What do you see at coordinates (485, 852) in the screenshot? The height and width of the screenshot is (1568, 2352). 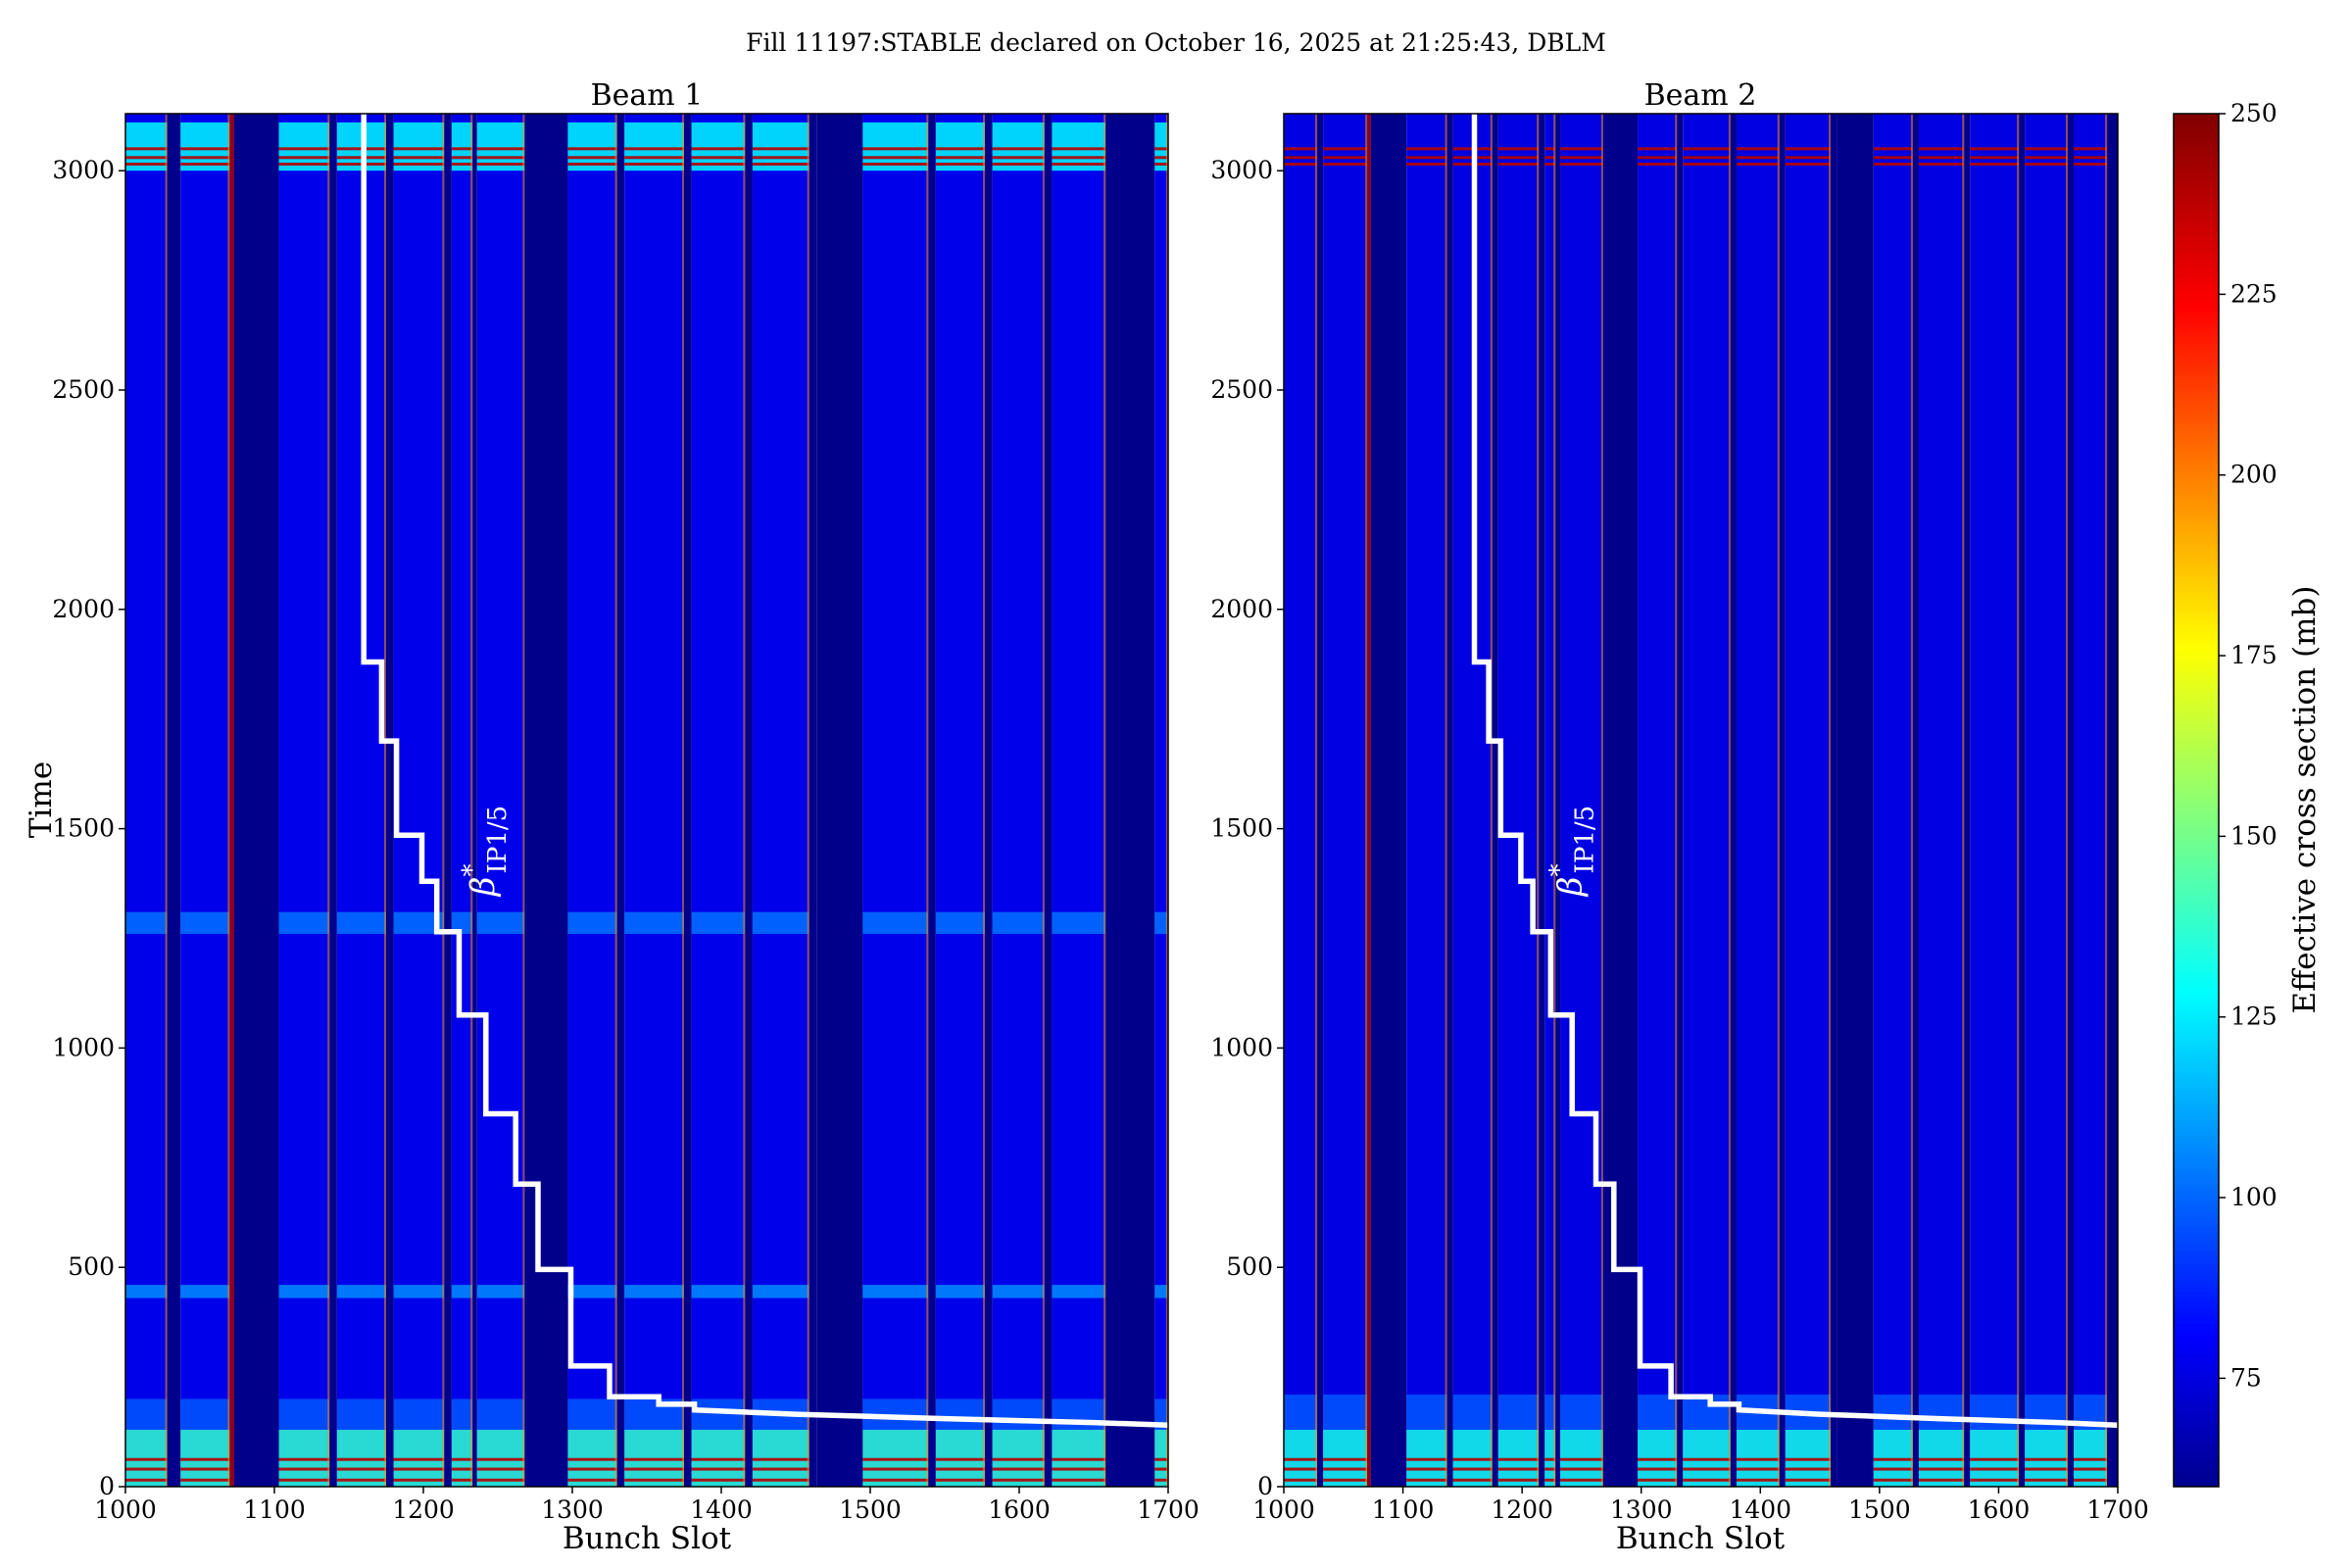 I see `beta-star-label: β*IP1/5` at bounding box center [485, 852].